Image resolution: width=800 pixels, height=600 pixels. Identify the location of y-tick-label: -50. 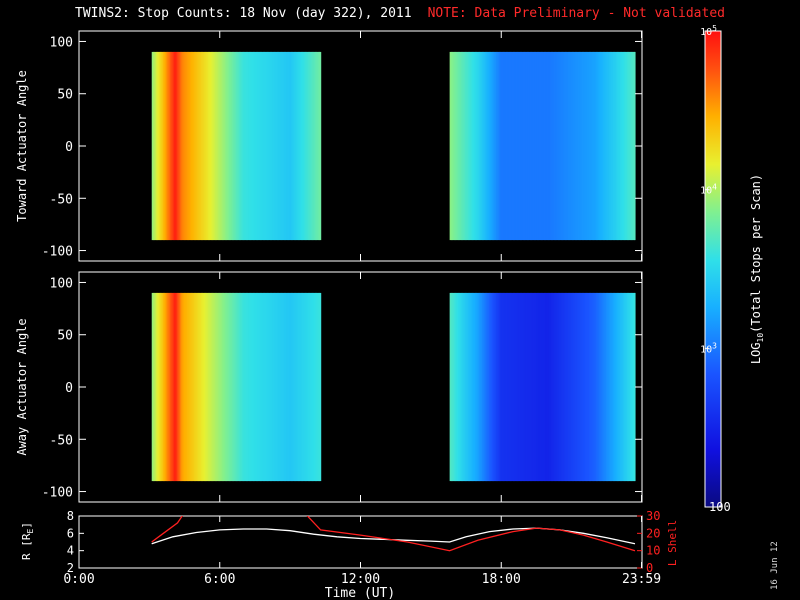
(61, 440).